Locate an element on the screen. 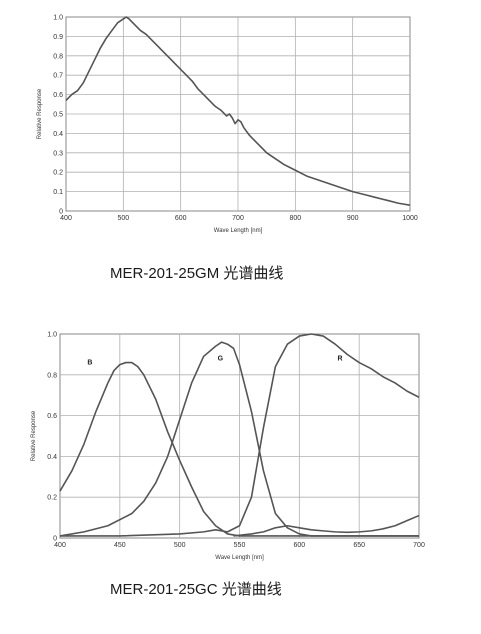 The image size is (481, 634). chart1-xtick-label: 500 is located at coordinates (123, 218).